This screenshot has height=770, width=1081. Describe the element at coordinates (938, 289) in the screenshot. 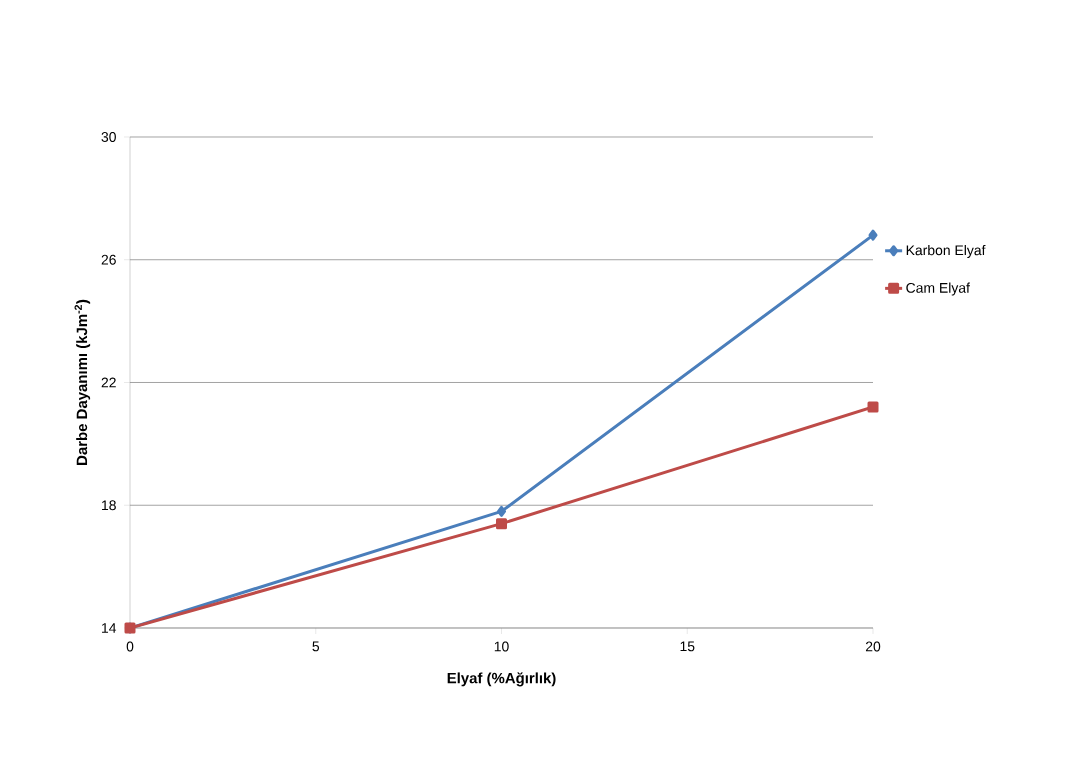

I see `legend-label: Cam Elyaf` at that location.